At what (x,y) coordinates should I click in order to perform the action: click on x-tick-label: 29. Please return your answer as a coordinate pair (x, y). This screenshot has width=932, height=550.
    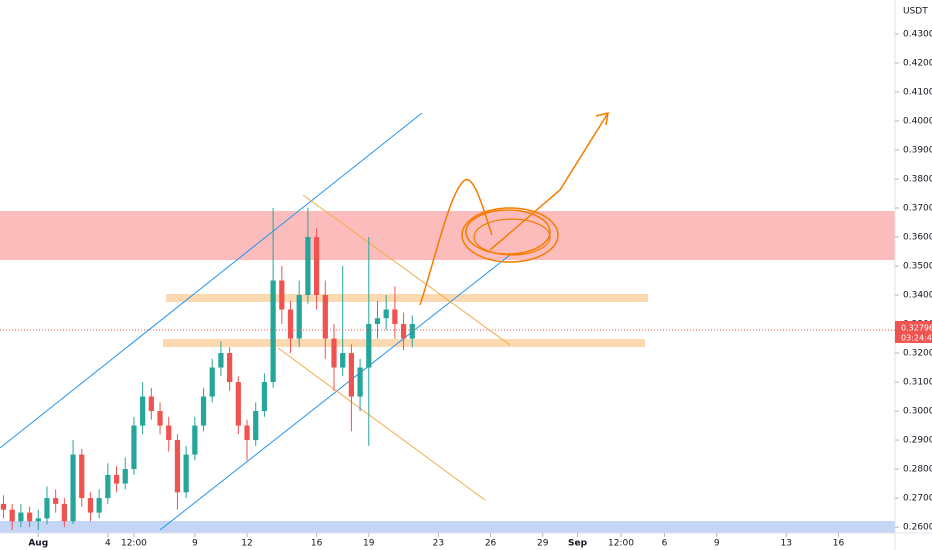
    Looking at the image, I should click on (543, 544).